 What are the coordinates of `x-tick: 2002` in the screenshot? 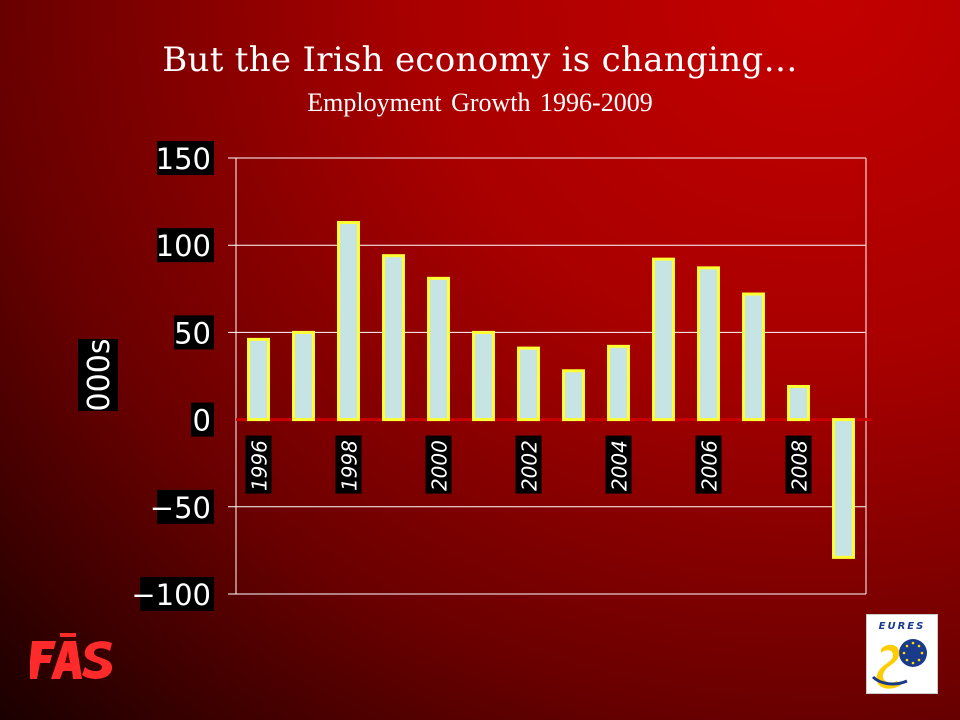 It's located at (528, 464).